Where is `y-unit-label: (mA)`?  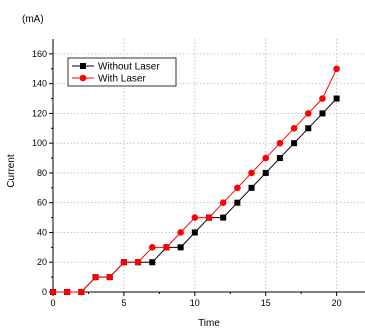 y-unit-label: (mA) is located at coordinates (33, 19).